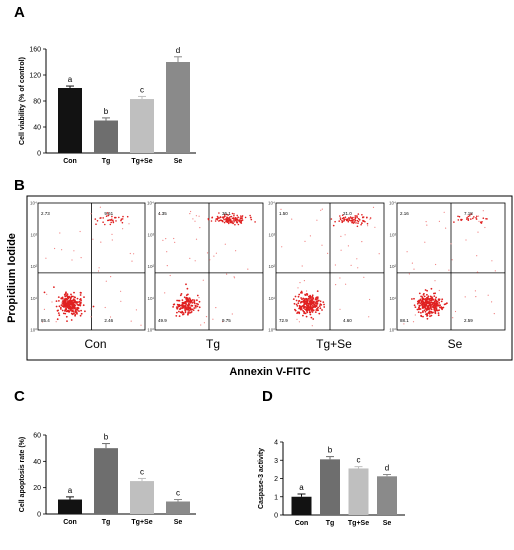  I want to click on flow-plot-3: 10⁰ 10¹ 10² 10³ 10⁴ 1.50 21.0 72.9 4.60 Tg+Se, so click(326, 276).